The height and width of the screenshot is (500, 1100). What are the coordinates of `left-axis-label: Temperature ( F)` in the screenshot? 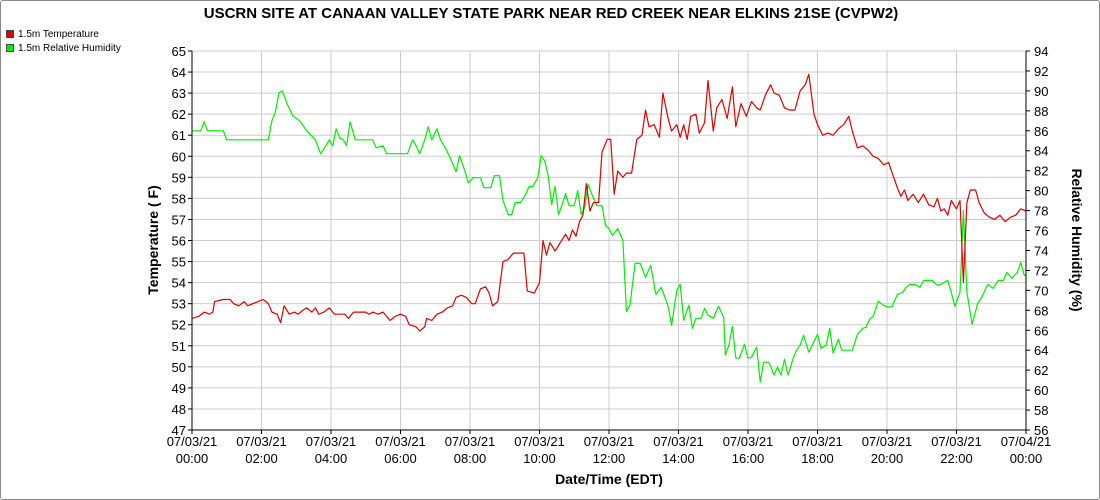 It's located at (153, 239).